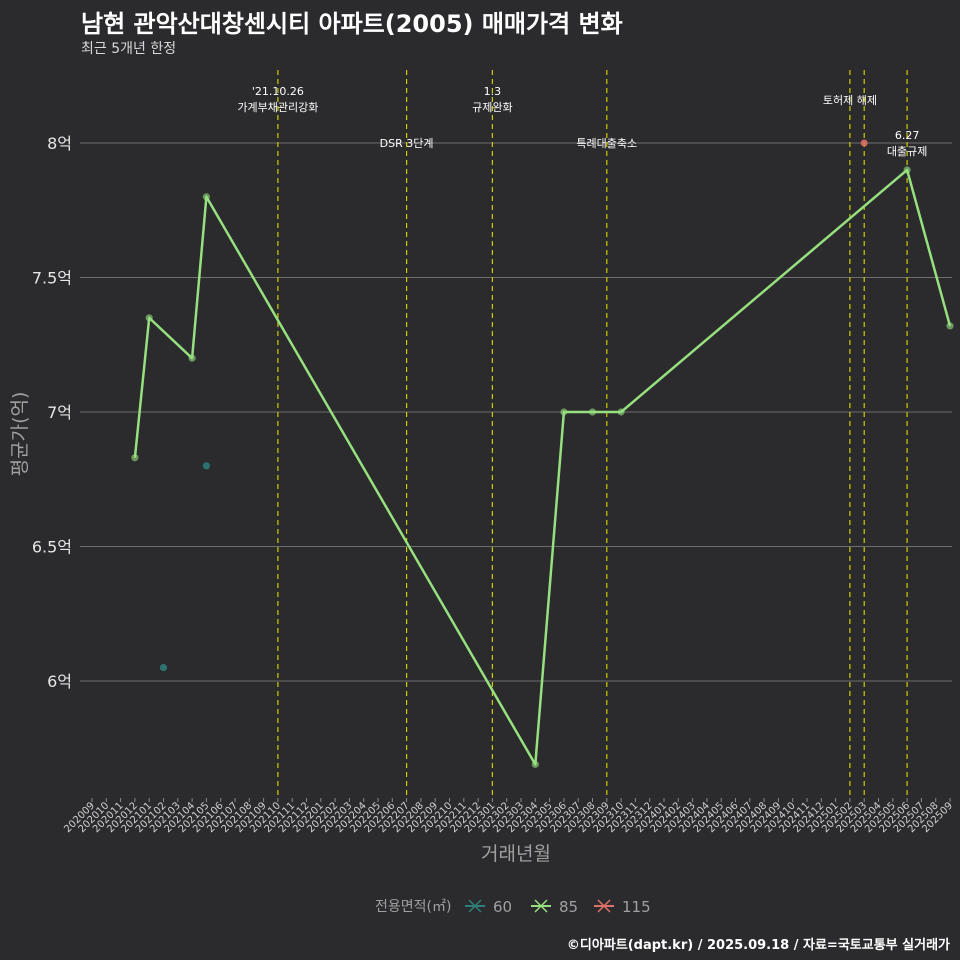 The height and width of the screenshot is (960, 960). Describe the element at coordinates (278, 91) in the screenshot. I see `event-label: '21.10.26` at that location.